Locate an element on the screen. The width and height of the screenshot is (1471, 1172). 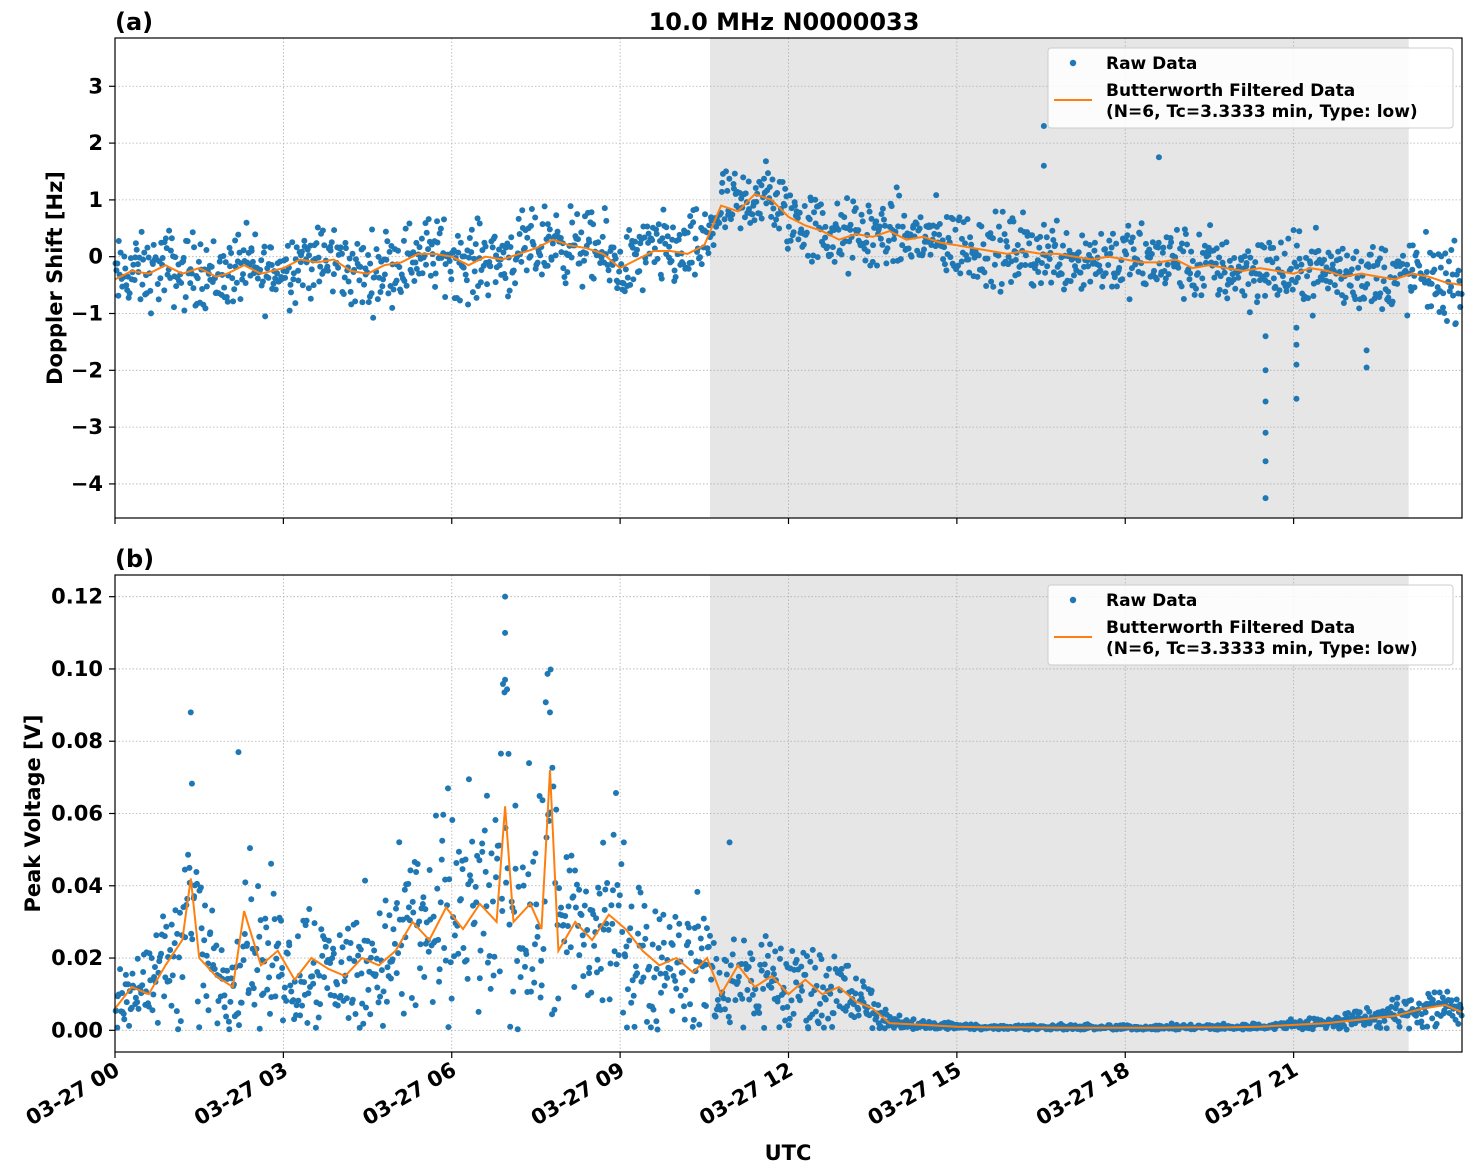
xtick-label: 03-27 15 is located at coordinates (915, 1094).